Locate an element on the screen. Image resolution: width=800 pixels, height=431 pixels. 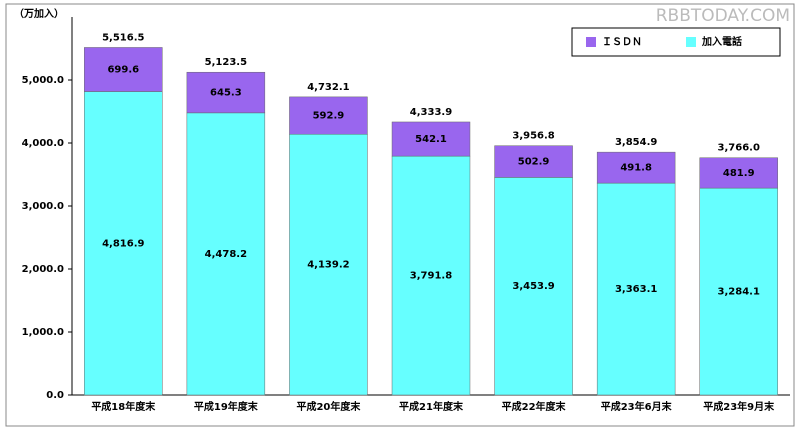
value-label: 542.1 is located at coordinates (431, 139).